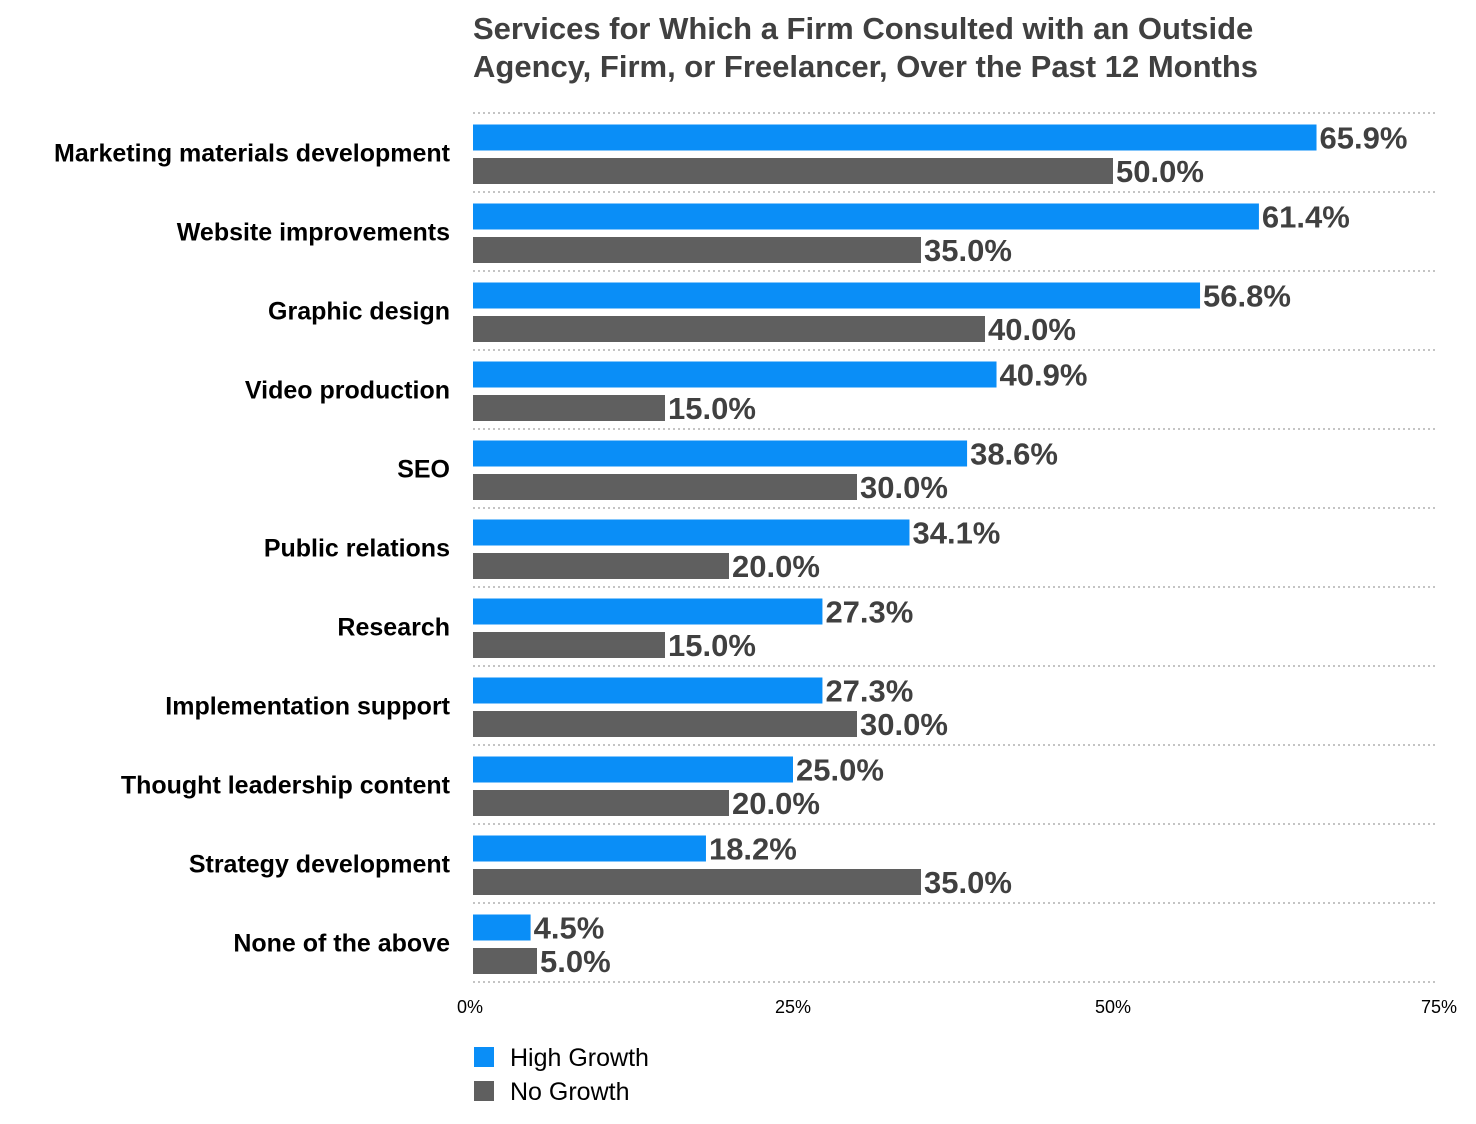 The width and height of the screenshot is (1476, 1124). I want to click on bar-no-growth-research, so click(569, 645).